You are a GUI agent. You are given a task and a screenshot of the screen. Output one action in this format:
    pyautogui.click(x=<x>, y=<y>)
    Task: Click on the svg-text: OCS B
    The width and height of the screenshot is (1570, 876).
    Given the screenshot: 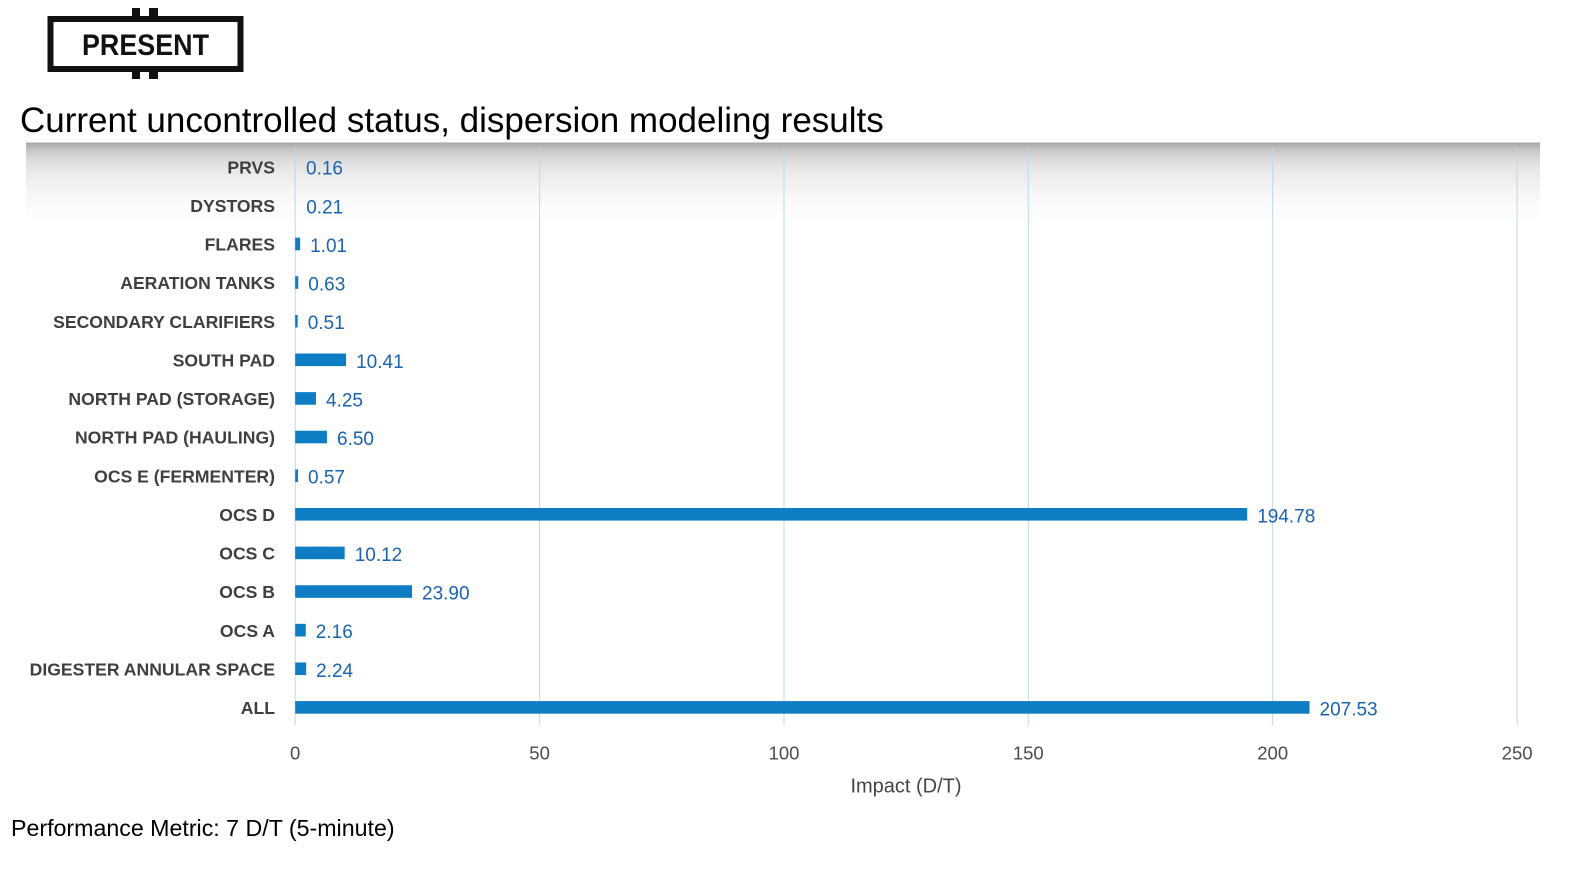 What is the action you would take?
    pyautogui.click(x=247, y=592)
    